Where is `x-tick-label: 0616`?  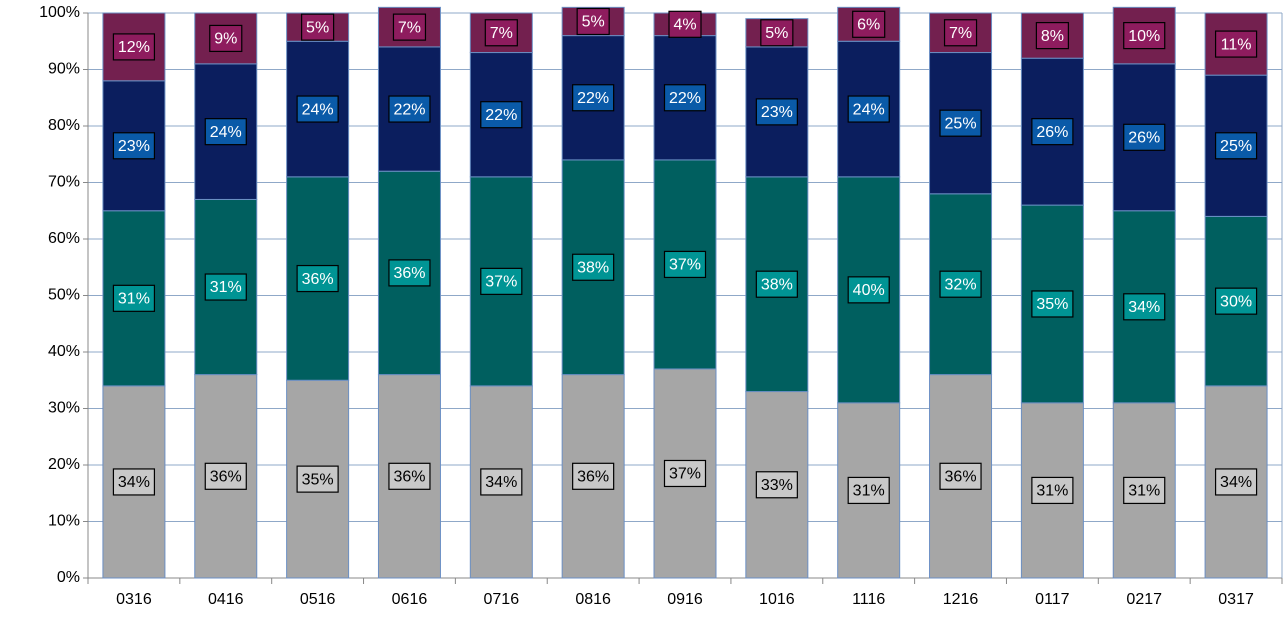 x-tick-label: 0616 is located at coordinates (410, 599).